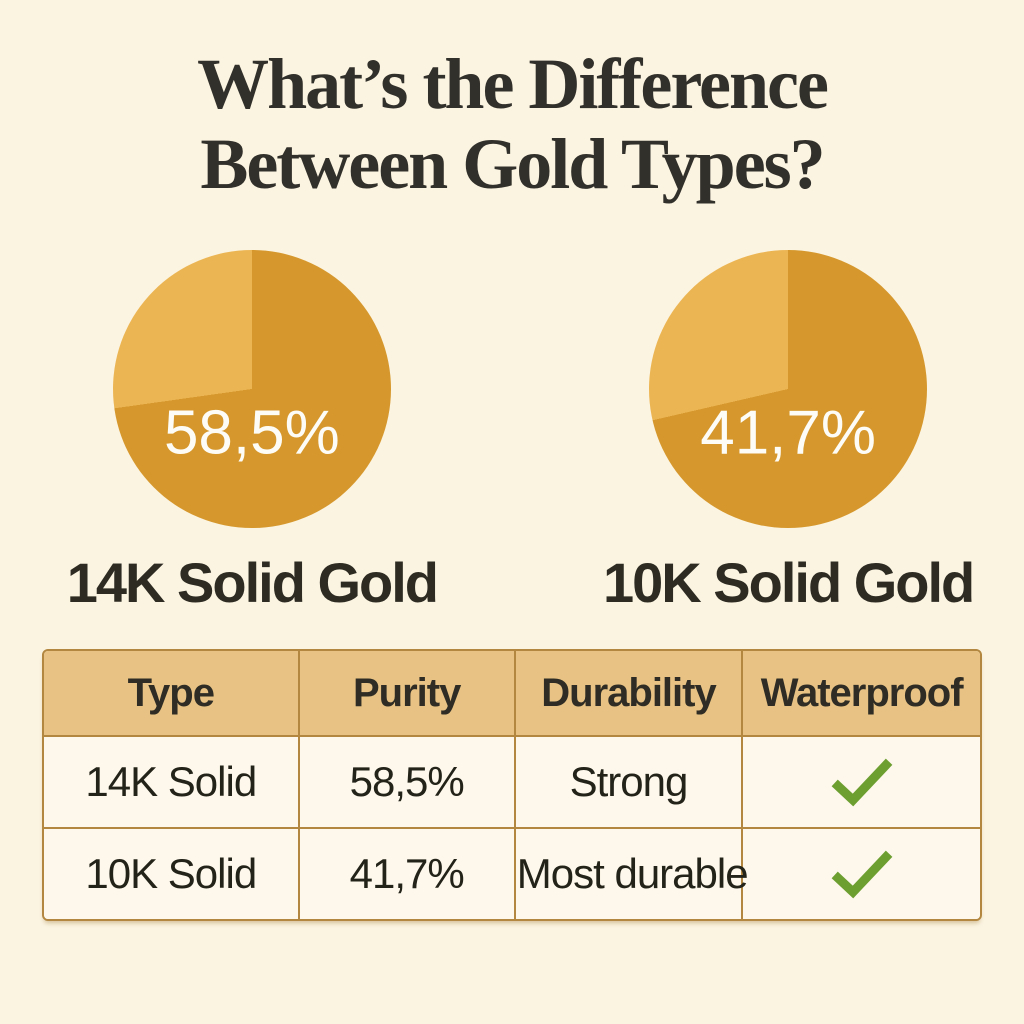  Describe the element at coordinates (789, 582) in the screenshot. I see `pie-10k-caption: 10K Solid Gold` at that location.